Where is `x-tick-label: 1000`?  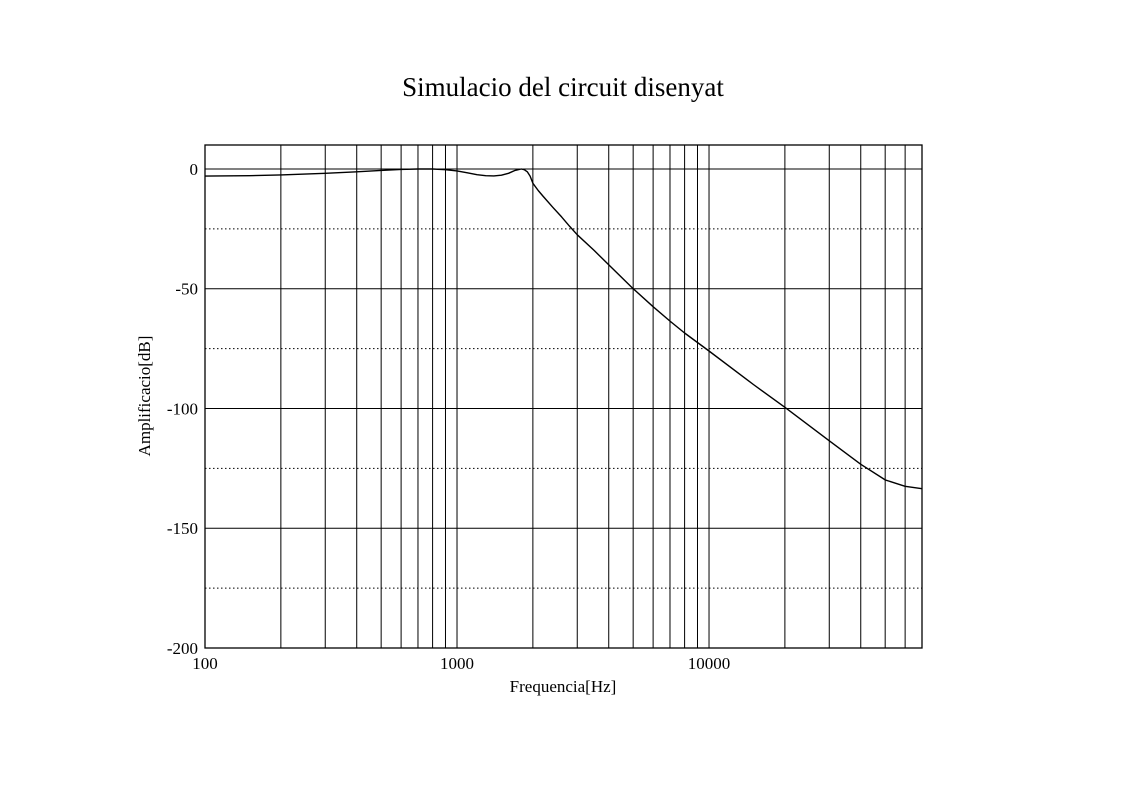
x-tick-label: 1000 is located at coordinates (457, 663).